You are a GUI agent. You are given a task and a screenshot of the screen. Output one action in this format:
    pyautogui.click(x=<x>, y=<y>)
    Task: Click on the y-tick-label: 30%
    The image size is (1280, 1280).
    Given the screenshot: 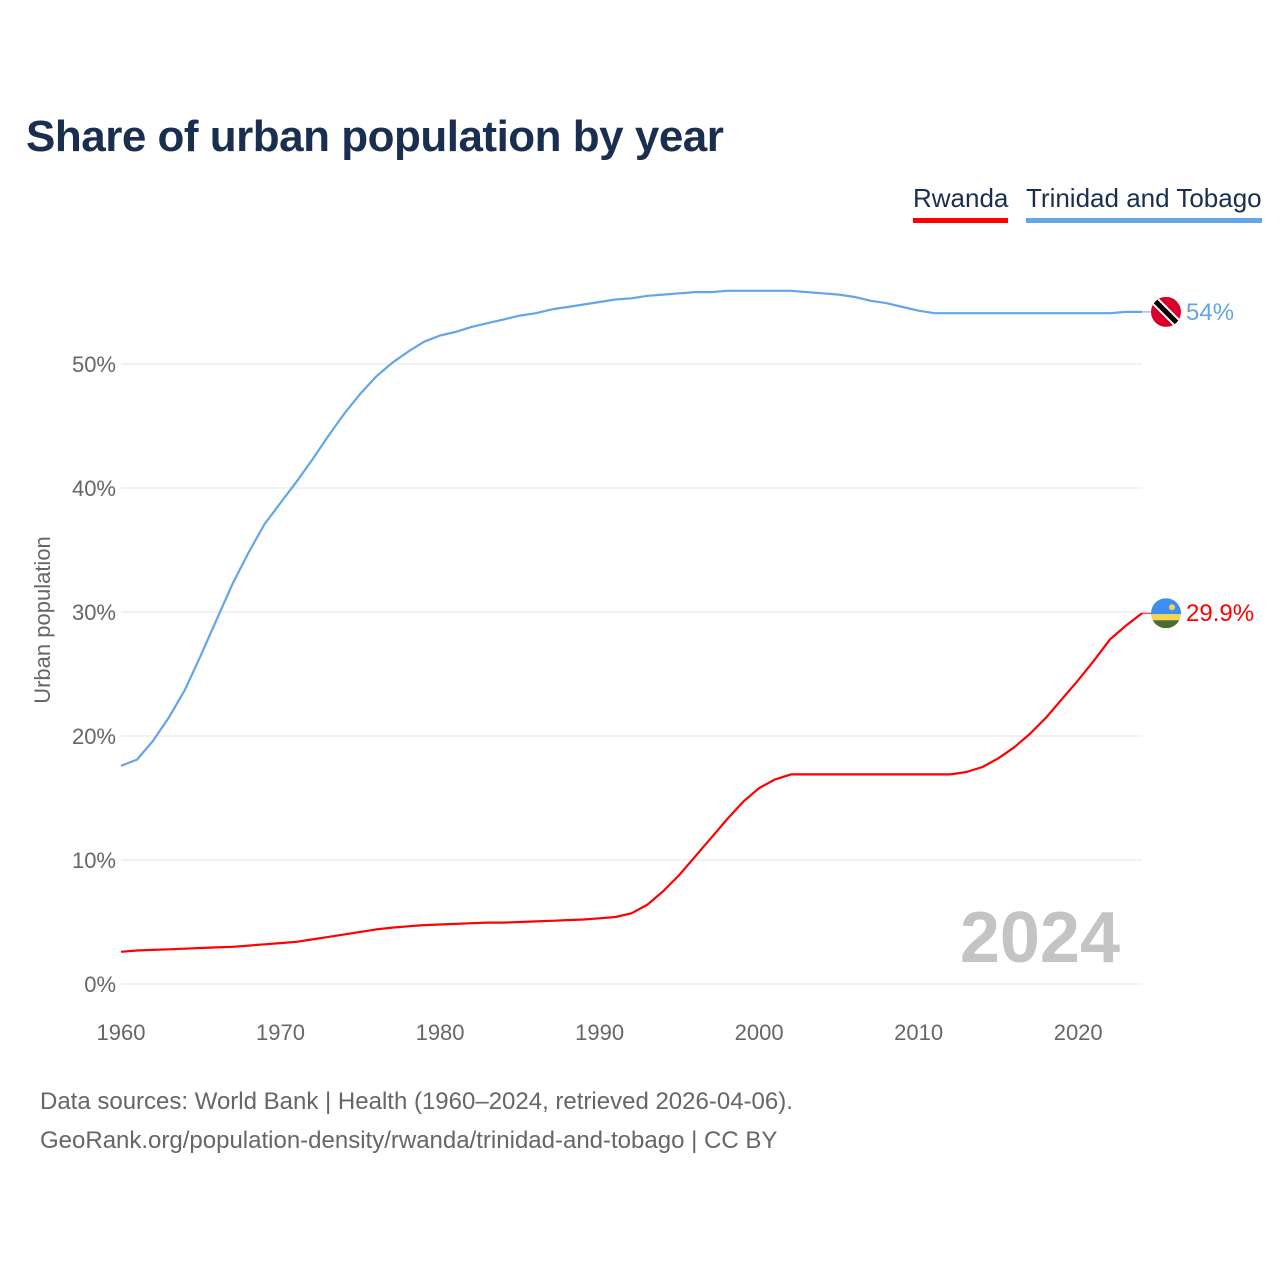 What is the action you would take?
    pyautogui.click(x=94, y=612)
    